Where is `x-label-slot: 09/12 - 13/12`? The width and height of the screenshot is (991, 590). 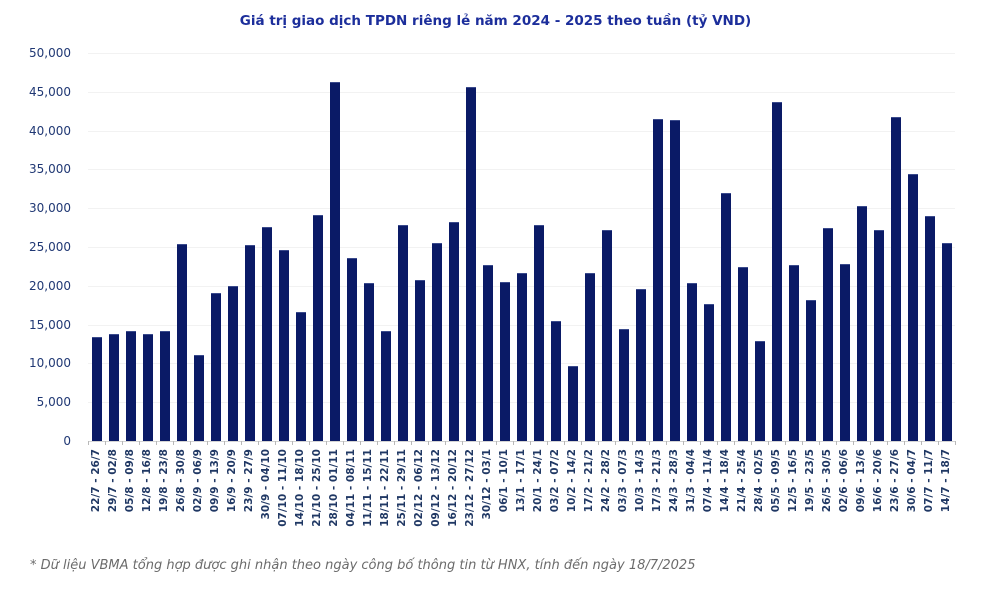
x-label-slot: 09/12 - 13/12 is located at coordinates (436, 499).